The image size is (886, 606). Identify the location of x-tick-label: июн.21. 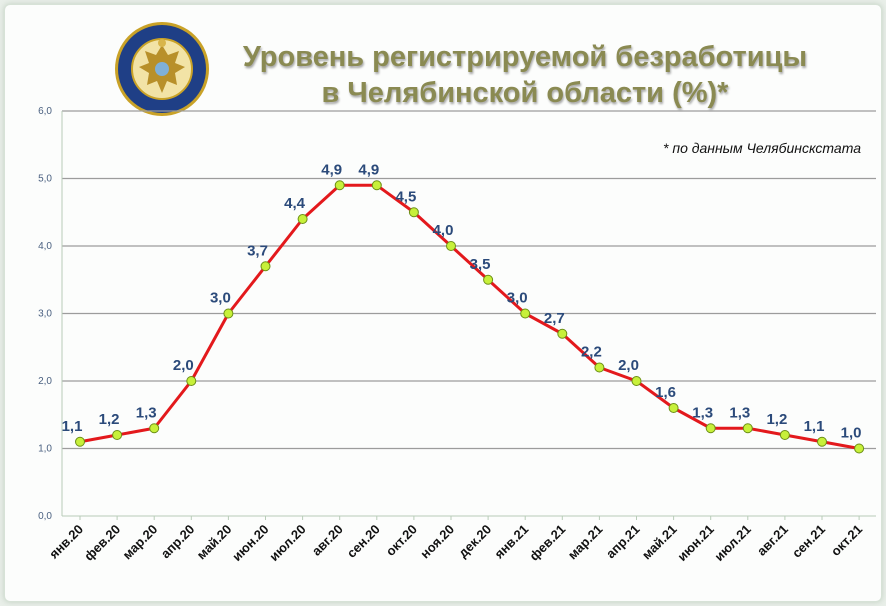
(695, 543).